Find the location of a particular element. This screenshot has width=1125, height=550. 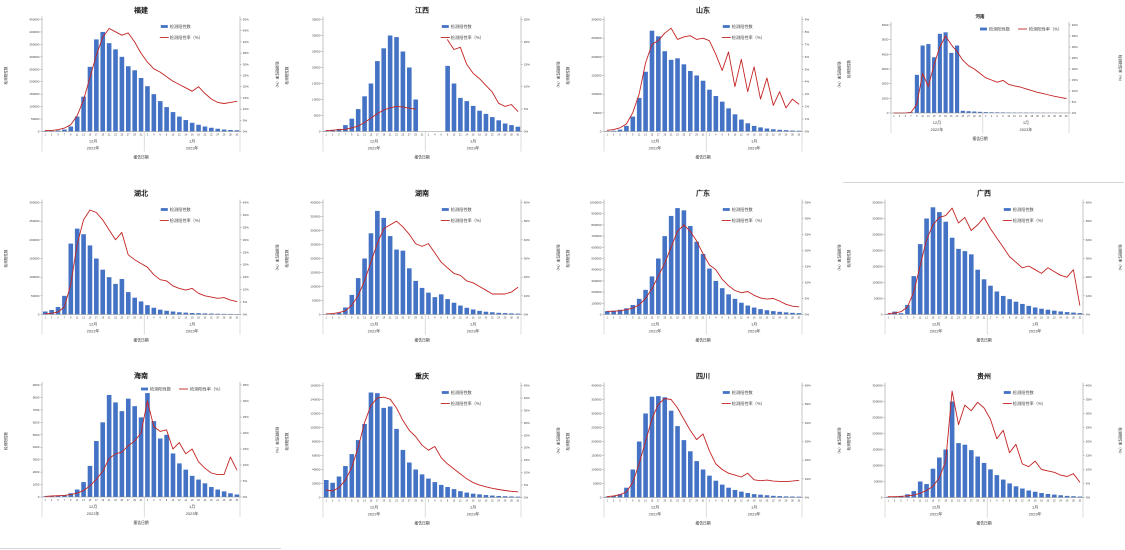

chart-title: 山东 is located at coordinates (703, 10).